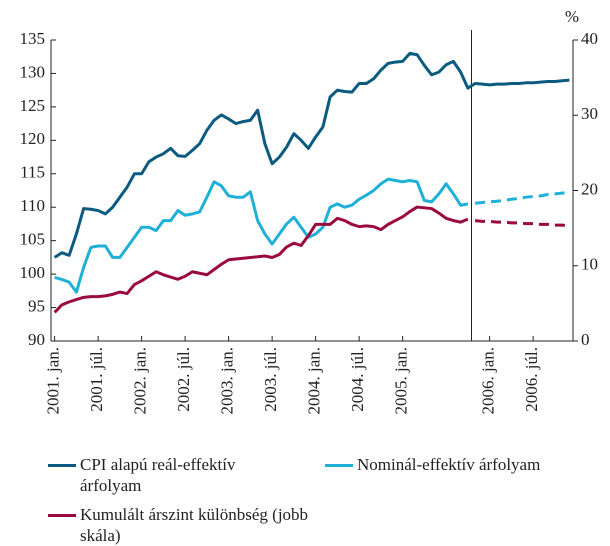 This screenshot has width=610, height=546. Describe the element at coordinates (270, 379) in the screenshot. I see `x-tick-label: 2003. júl.` at that location.